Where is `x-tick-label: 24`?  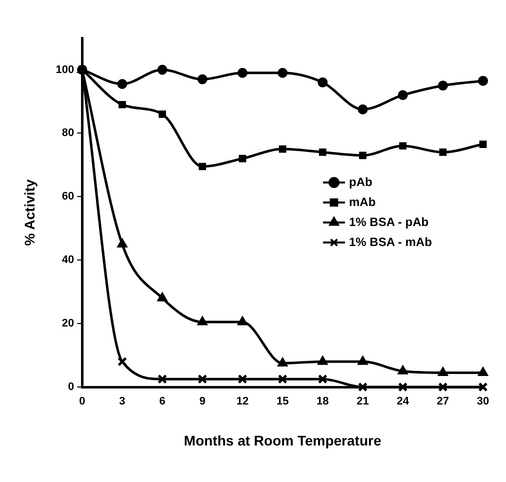 x-tick-label: 24 is located at coordinates (403, 402).